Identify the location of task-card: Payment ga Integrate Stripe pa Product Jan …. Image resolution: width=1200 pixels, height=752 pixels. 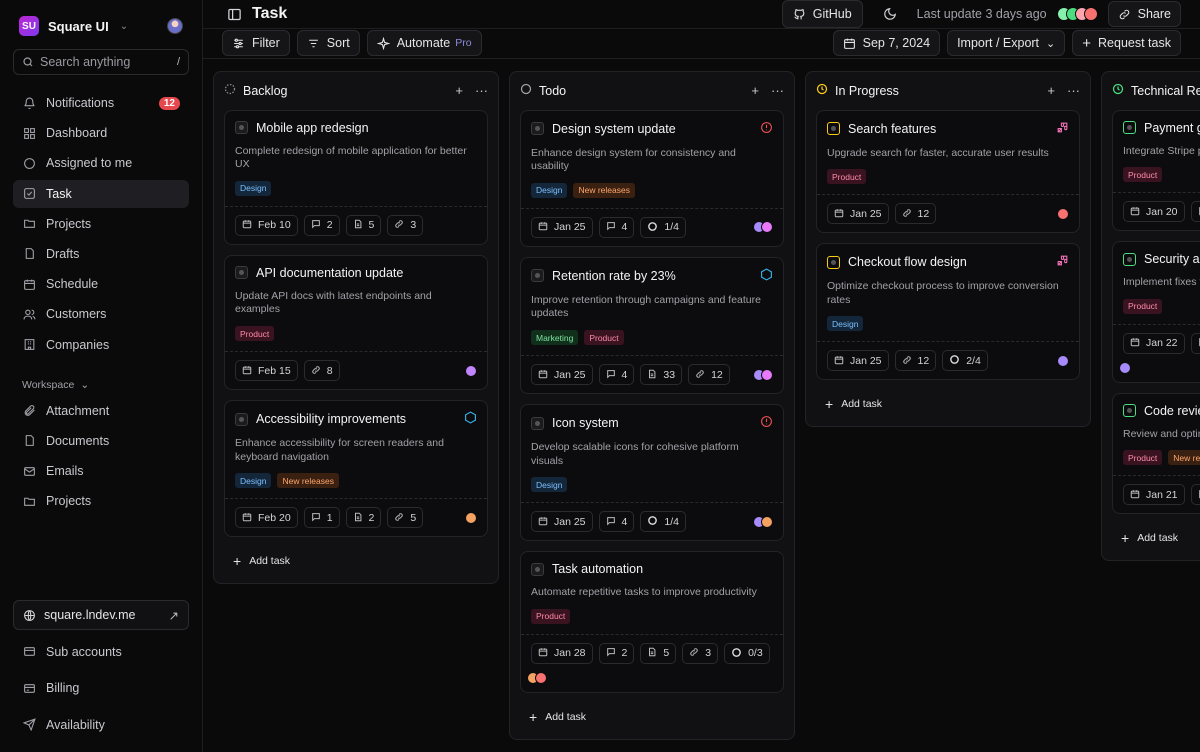
(1156, 170).